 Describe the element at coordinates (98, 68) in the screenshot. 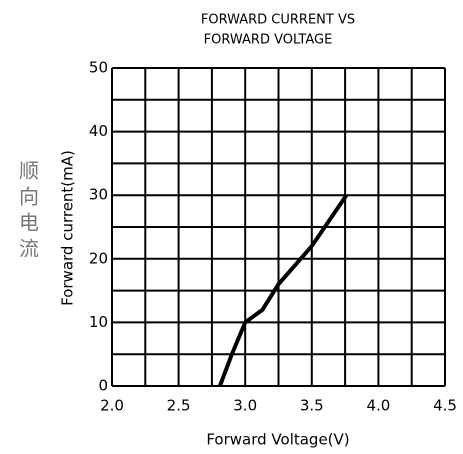

I see `y-tick-label: 50` at that location.